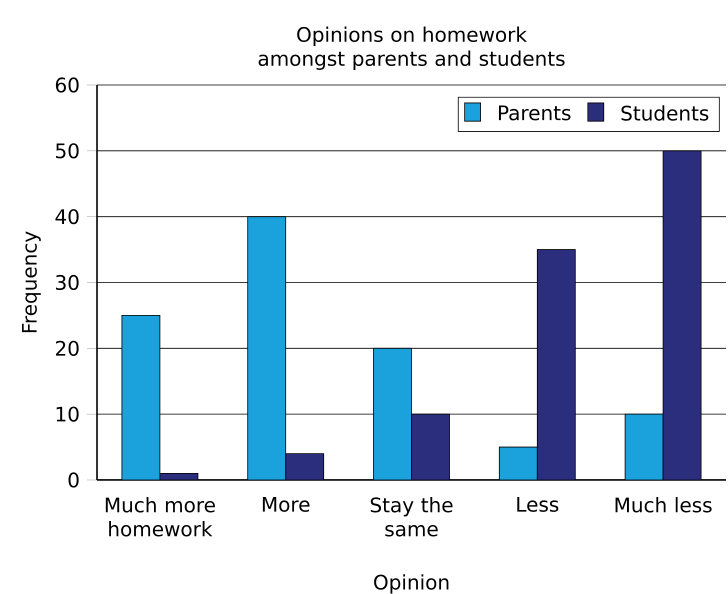 Image resolution: width=728 pixels, height=594 pixels. Describe the element at coordinates (67, 348) in the screenshot. I see `y-tick-label: 20` at that location.